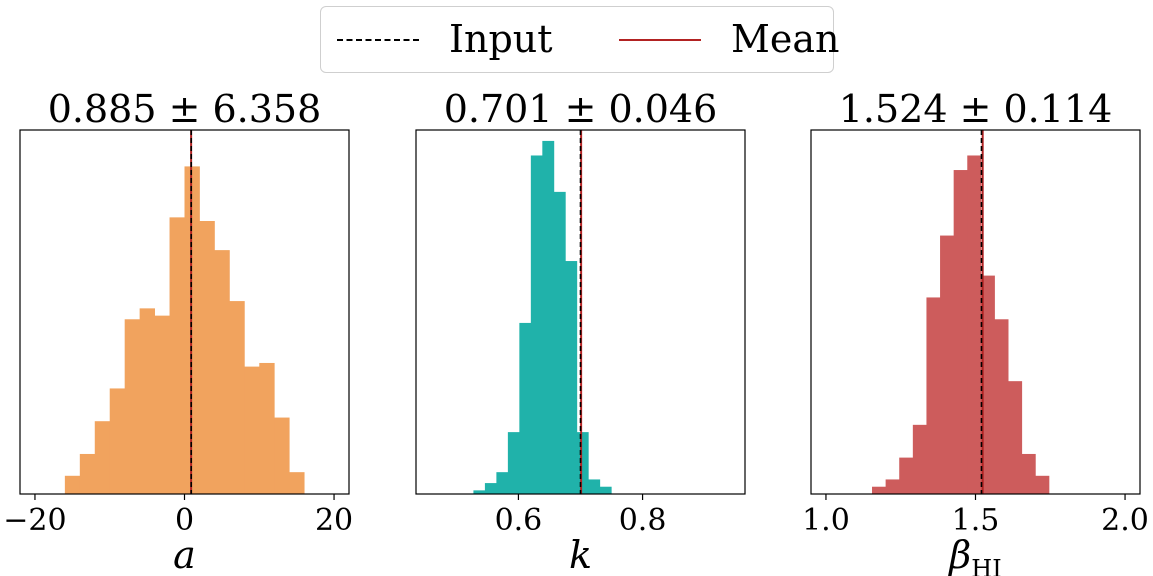 Image resolution: width=1153 pixels, height=576 pixels. What do you see at coordinates (643, 520) in the screenshot?
I see `x-tick-label: 0.8` at bounding box center [643, 520].